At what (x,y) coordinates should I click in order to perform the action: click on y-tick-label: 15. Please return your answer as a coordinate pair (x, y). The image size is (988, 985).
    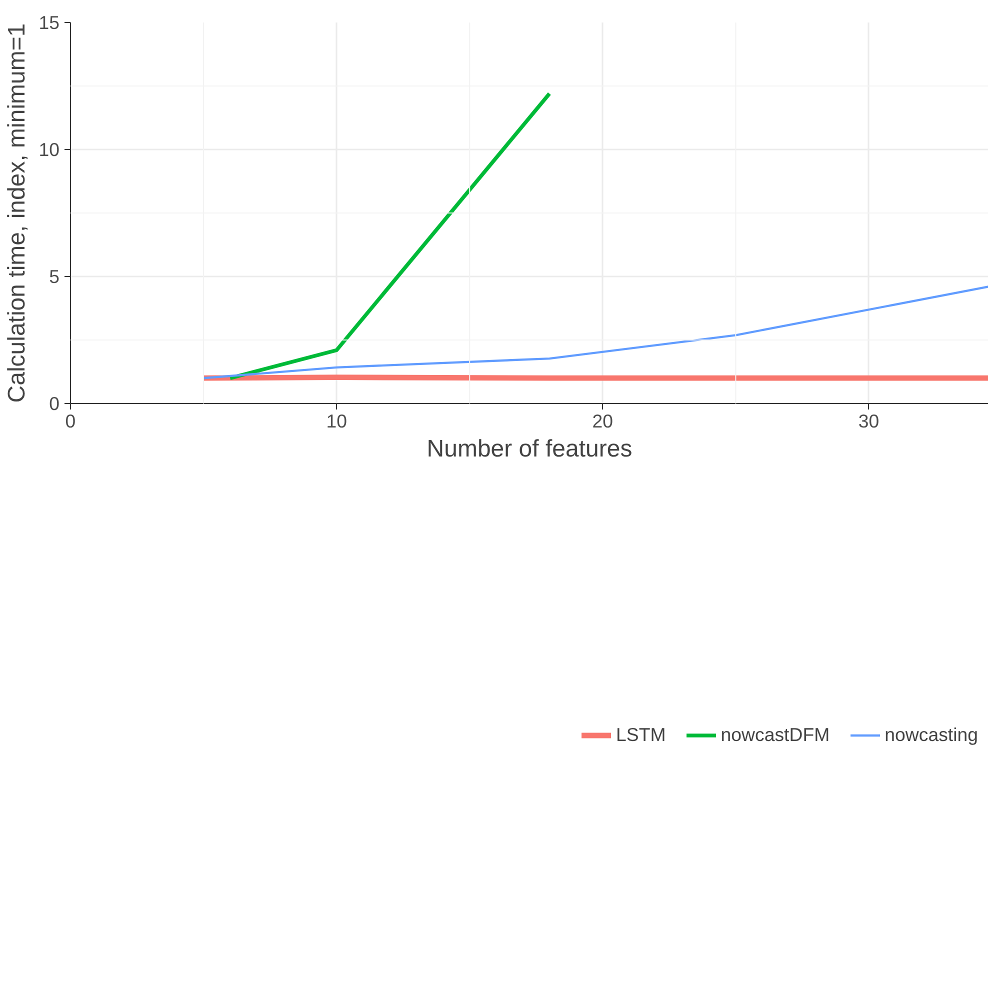
    Looking at the image, I should click on (49, 22).